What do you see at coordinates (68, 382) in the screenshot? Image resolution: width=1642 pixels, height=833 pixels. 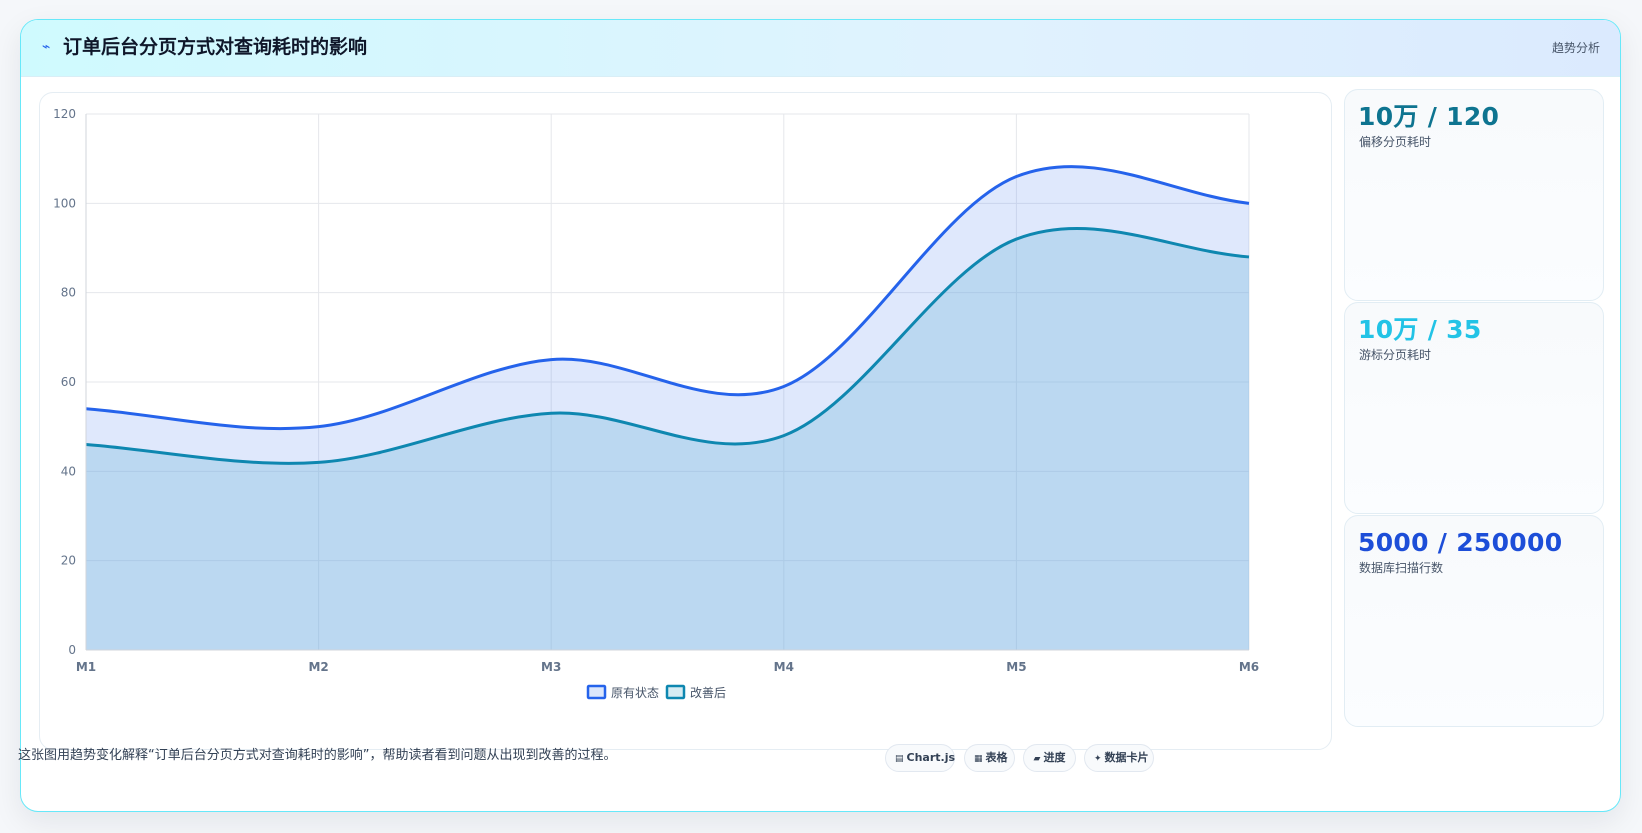 I see `y-tick-label: 60` at bounding box center [68, 382].